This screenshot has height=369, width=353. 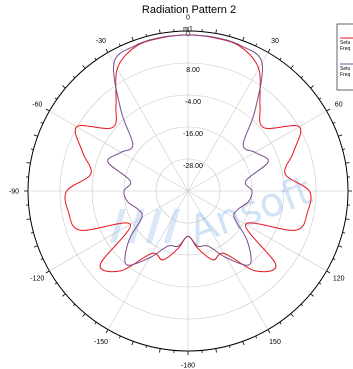 I want to click on angle-tick-label: 60, so click(x=339, y=105).